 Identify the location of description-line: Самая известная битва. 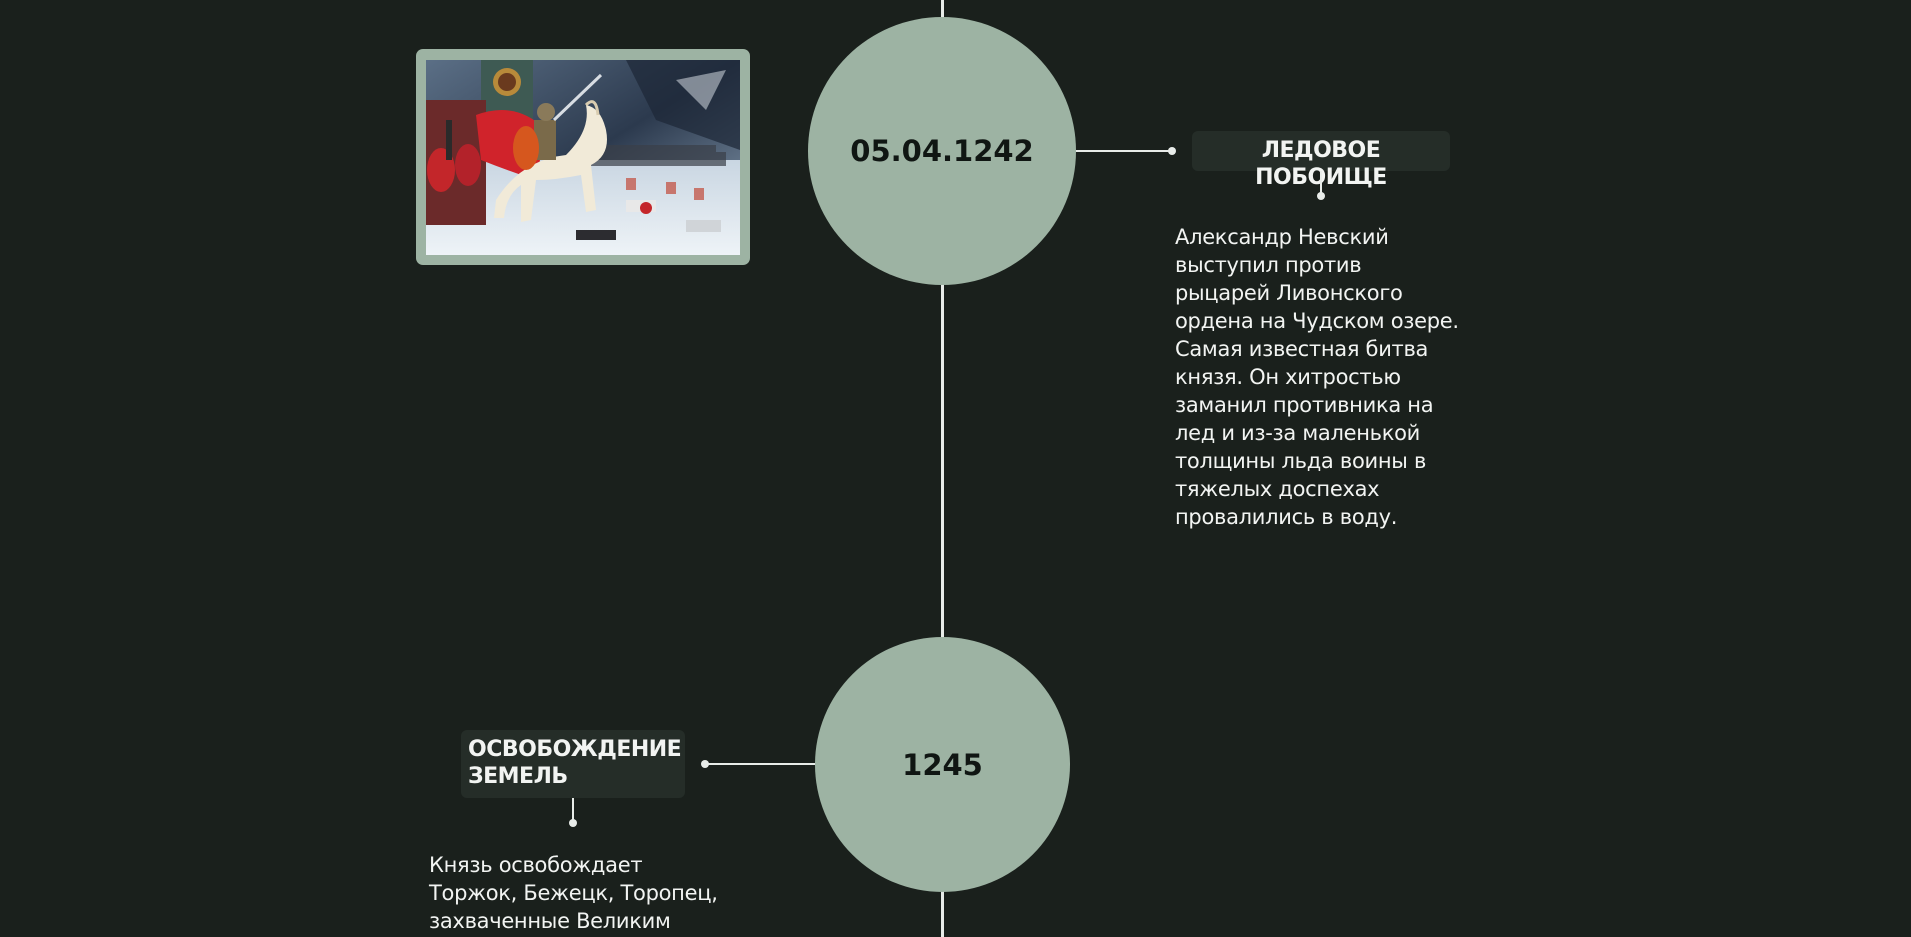
(1302, 349).